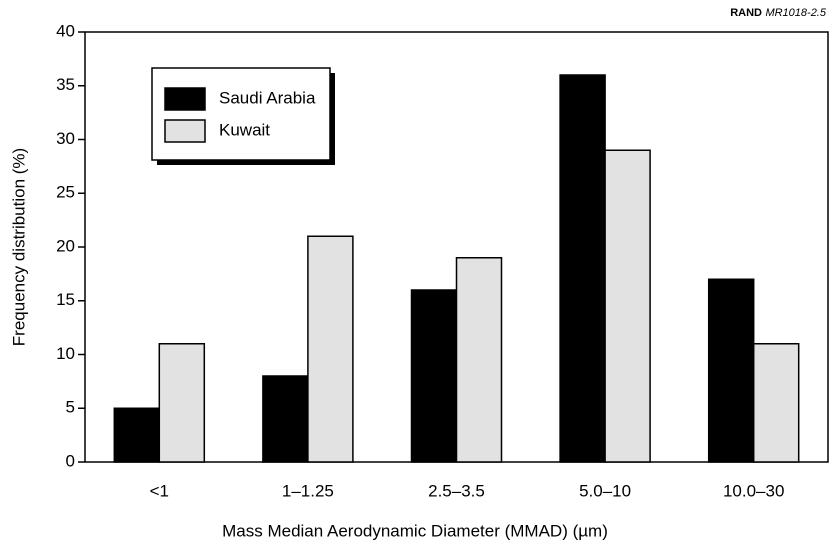 The image size is (830, 552). I want to click on annotation: RAND, so click(746, 13).